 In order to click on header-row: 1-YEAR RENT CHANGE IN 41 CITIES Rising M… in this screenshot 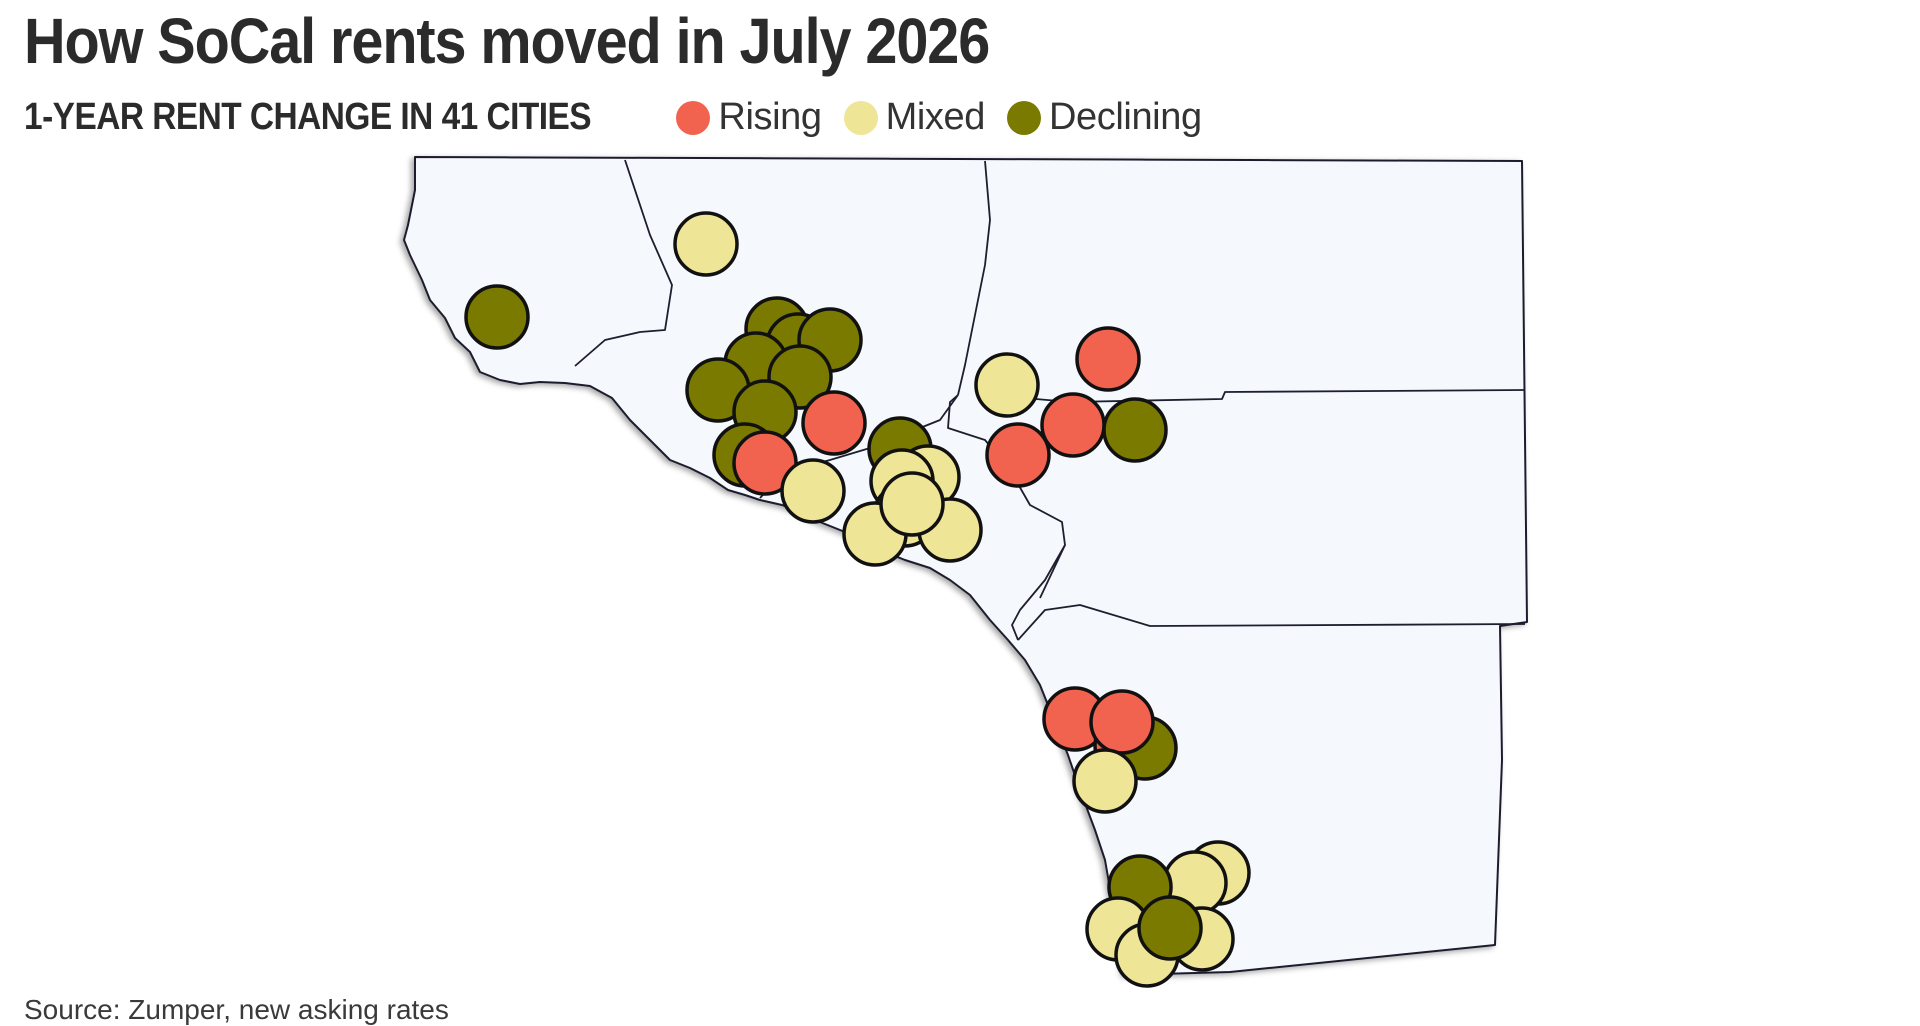, I will do `click(624, 117)`.